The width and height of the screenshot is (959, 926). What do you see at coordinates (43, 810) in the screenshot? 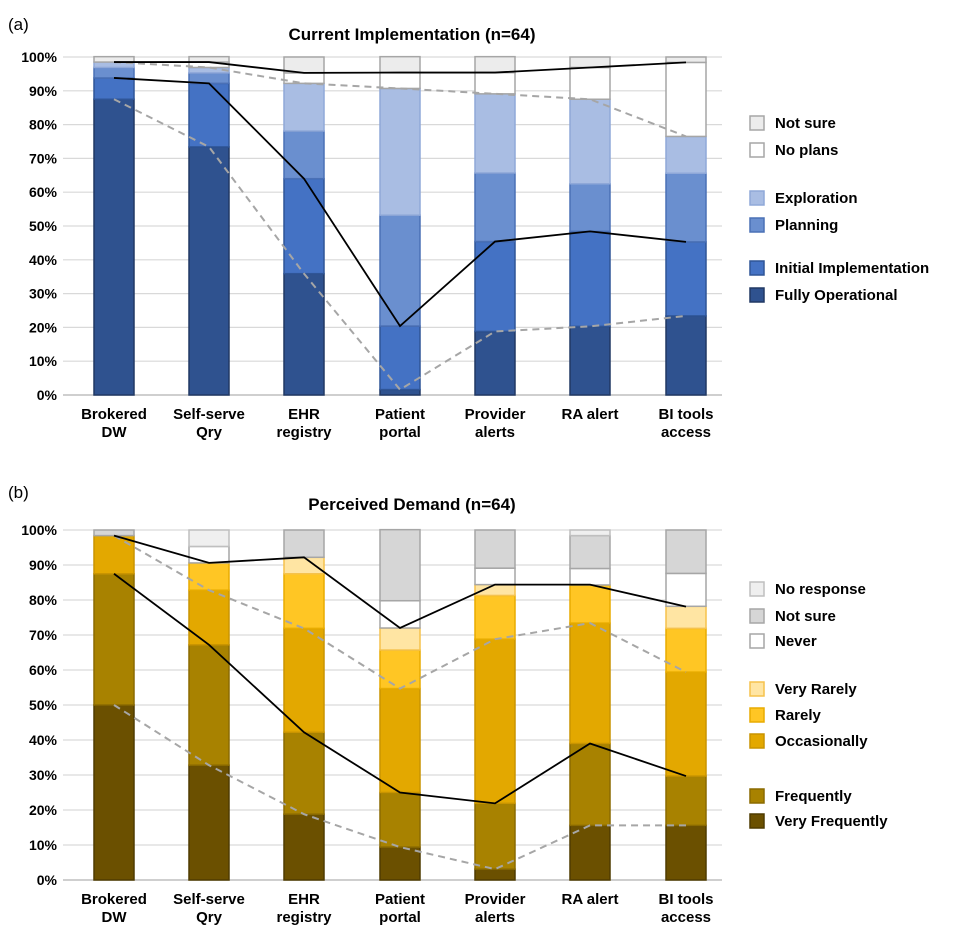
I see `y-tick-label: 20%` at bounding box center [43, 810].